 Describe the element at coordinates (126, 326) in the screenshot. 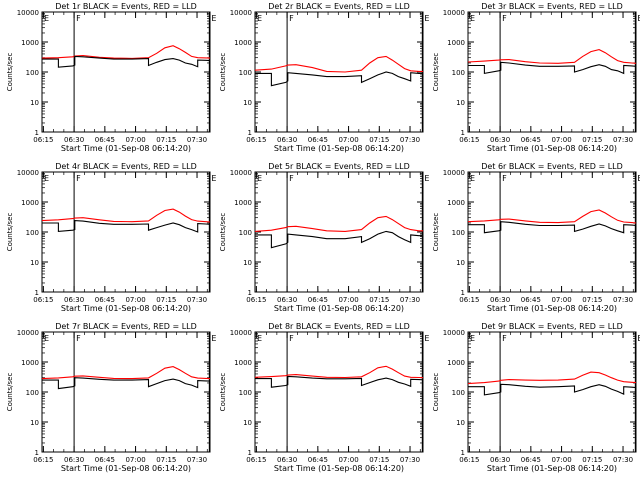

I see `plot-title: Det 7r BLACK = Events, RED = LLD` at that location.